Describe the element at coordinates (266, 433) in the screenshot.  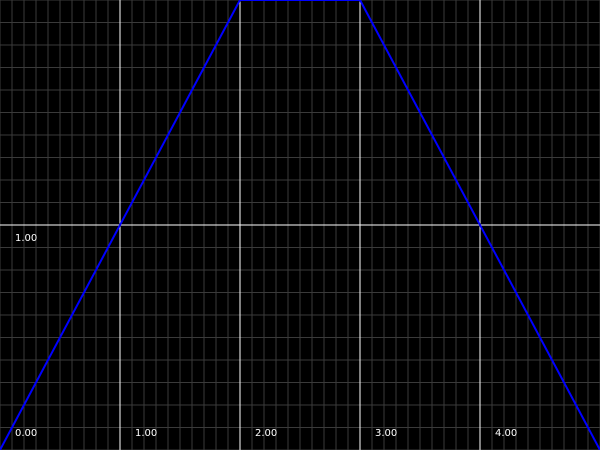
I see `x-tick-label-2: 2.00` at that location.